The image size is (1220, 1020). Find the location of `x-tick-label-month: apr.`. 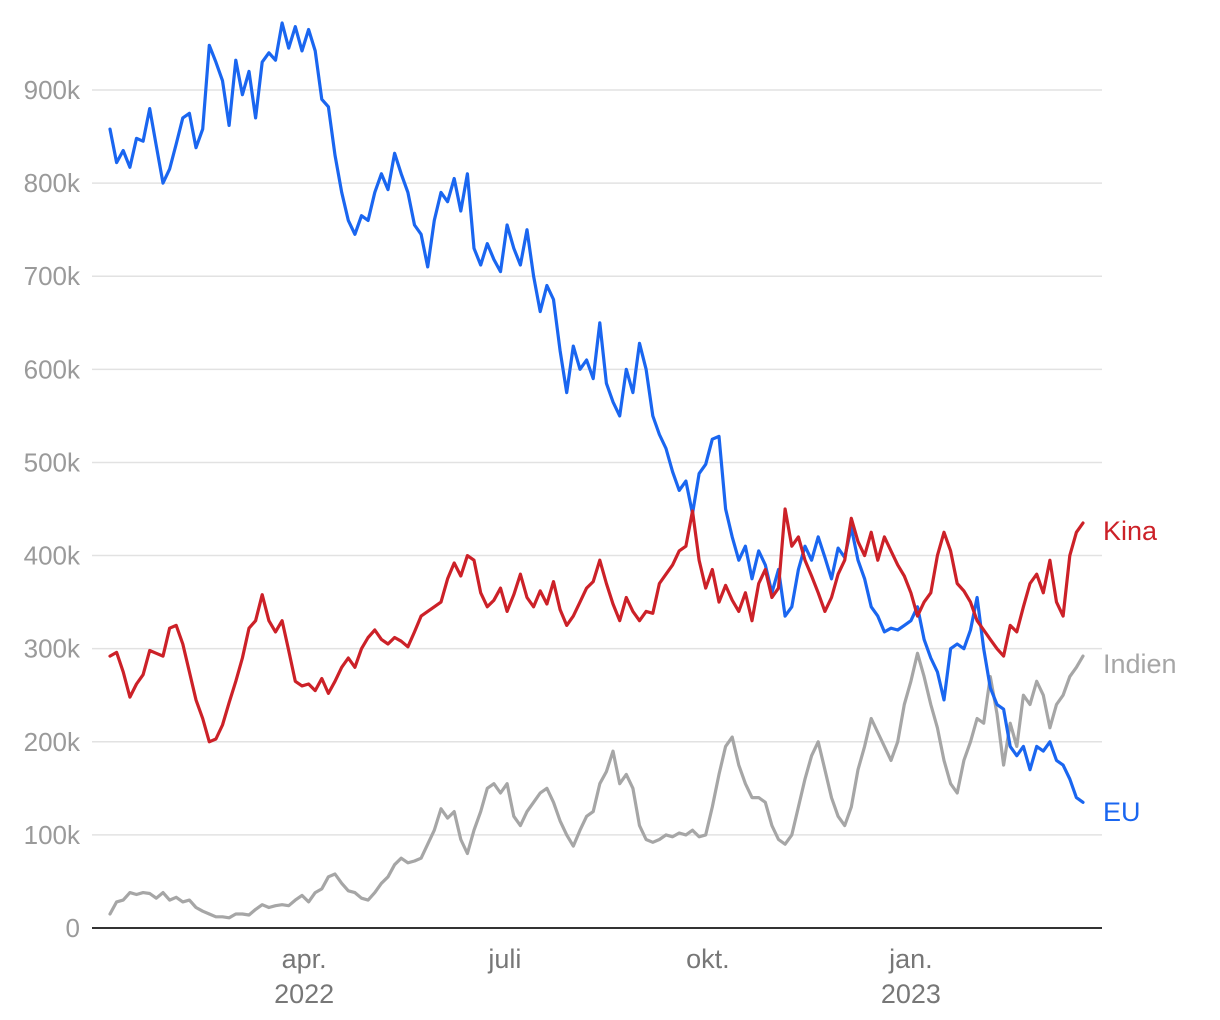

x-tick-label-month: apr. is located at coordinates (304, 959).